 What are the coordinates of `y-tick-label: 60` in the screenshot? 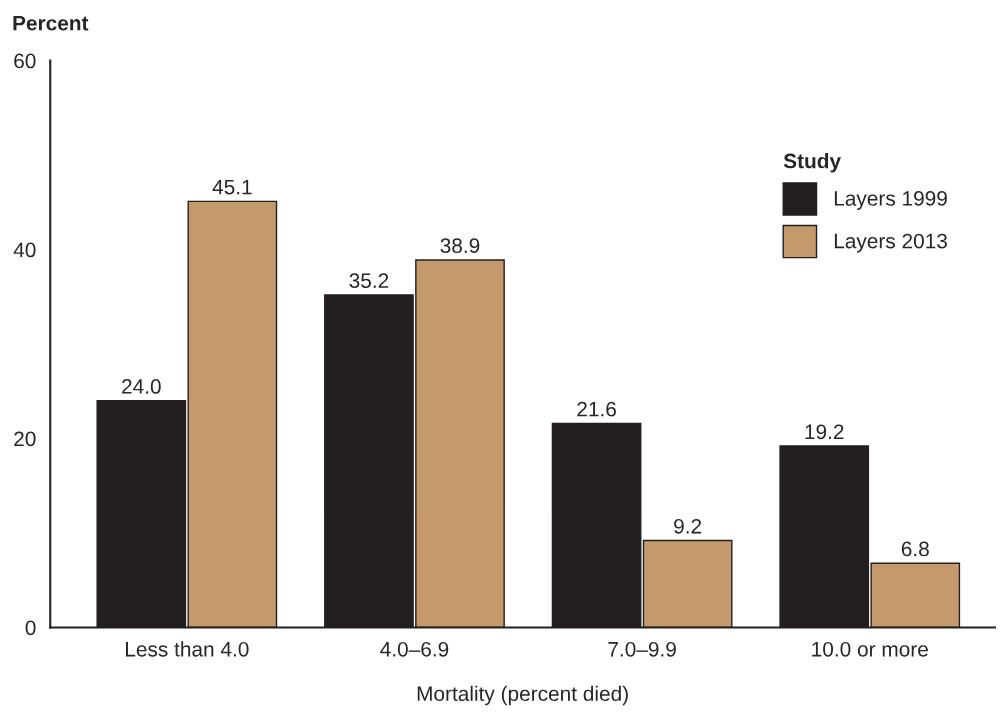 It's located at (25, 61).